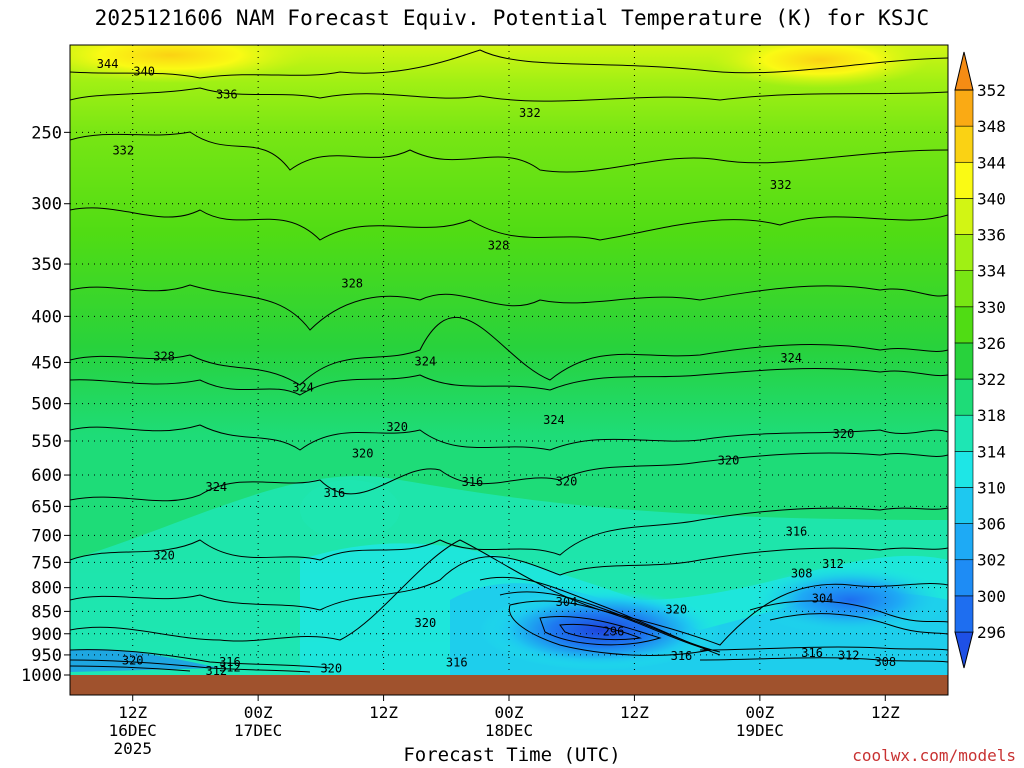 The image size is (1024, 768). I want to click on contour-label-26: 304, so click(823, 599).